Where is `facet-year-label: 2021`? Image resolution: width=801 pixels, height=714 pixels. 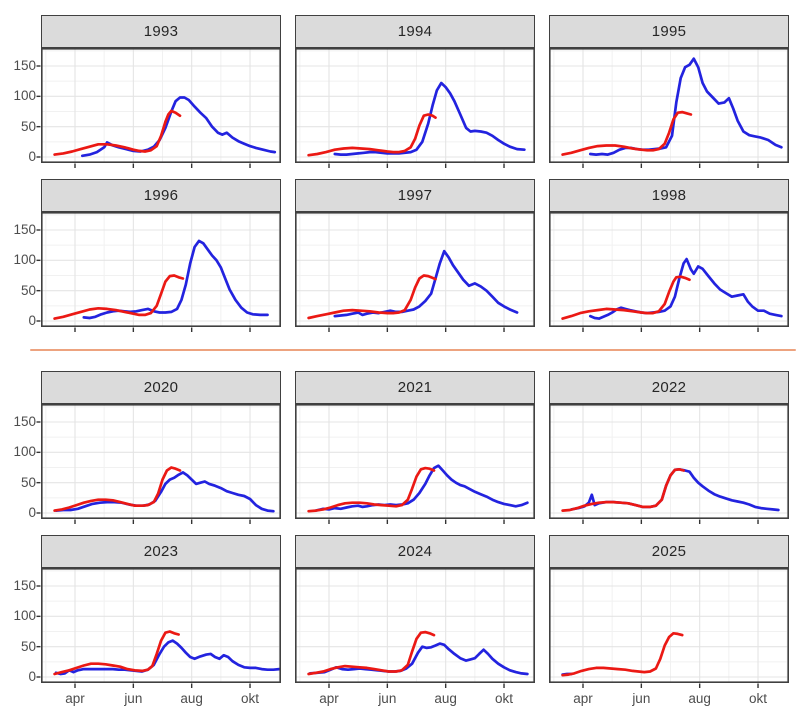
facet-year-label: 2021 is located at coordinates (415, 387).